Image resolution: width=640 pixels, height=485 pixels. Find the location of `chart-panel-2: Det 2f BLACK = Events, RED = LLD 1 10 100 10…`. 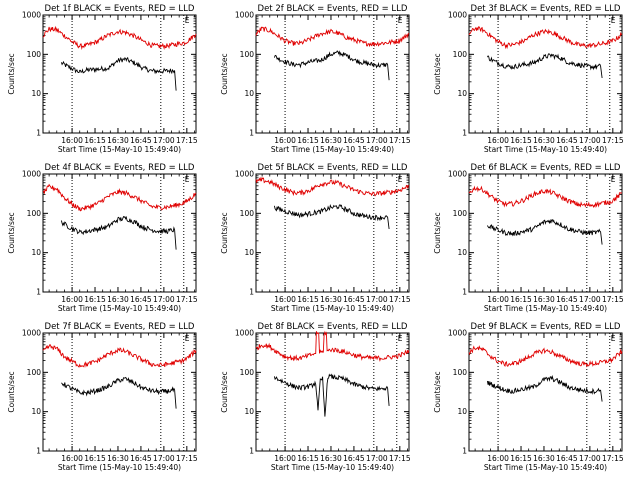

chart-panel-2: Det 2f BLACK = Events, RED = LLD 1 10 100 10… is located at coordinates (315, 79).